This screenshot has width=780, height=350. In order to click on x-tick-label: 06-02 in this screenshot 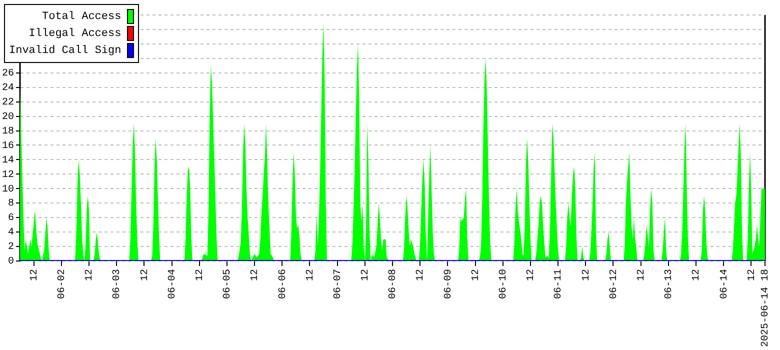, I will do `click(62, 284)`.